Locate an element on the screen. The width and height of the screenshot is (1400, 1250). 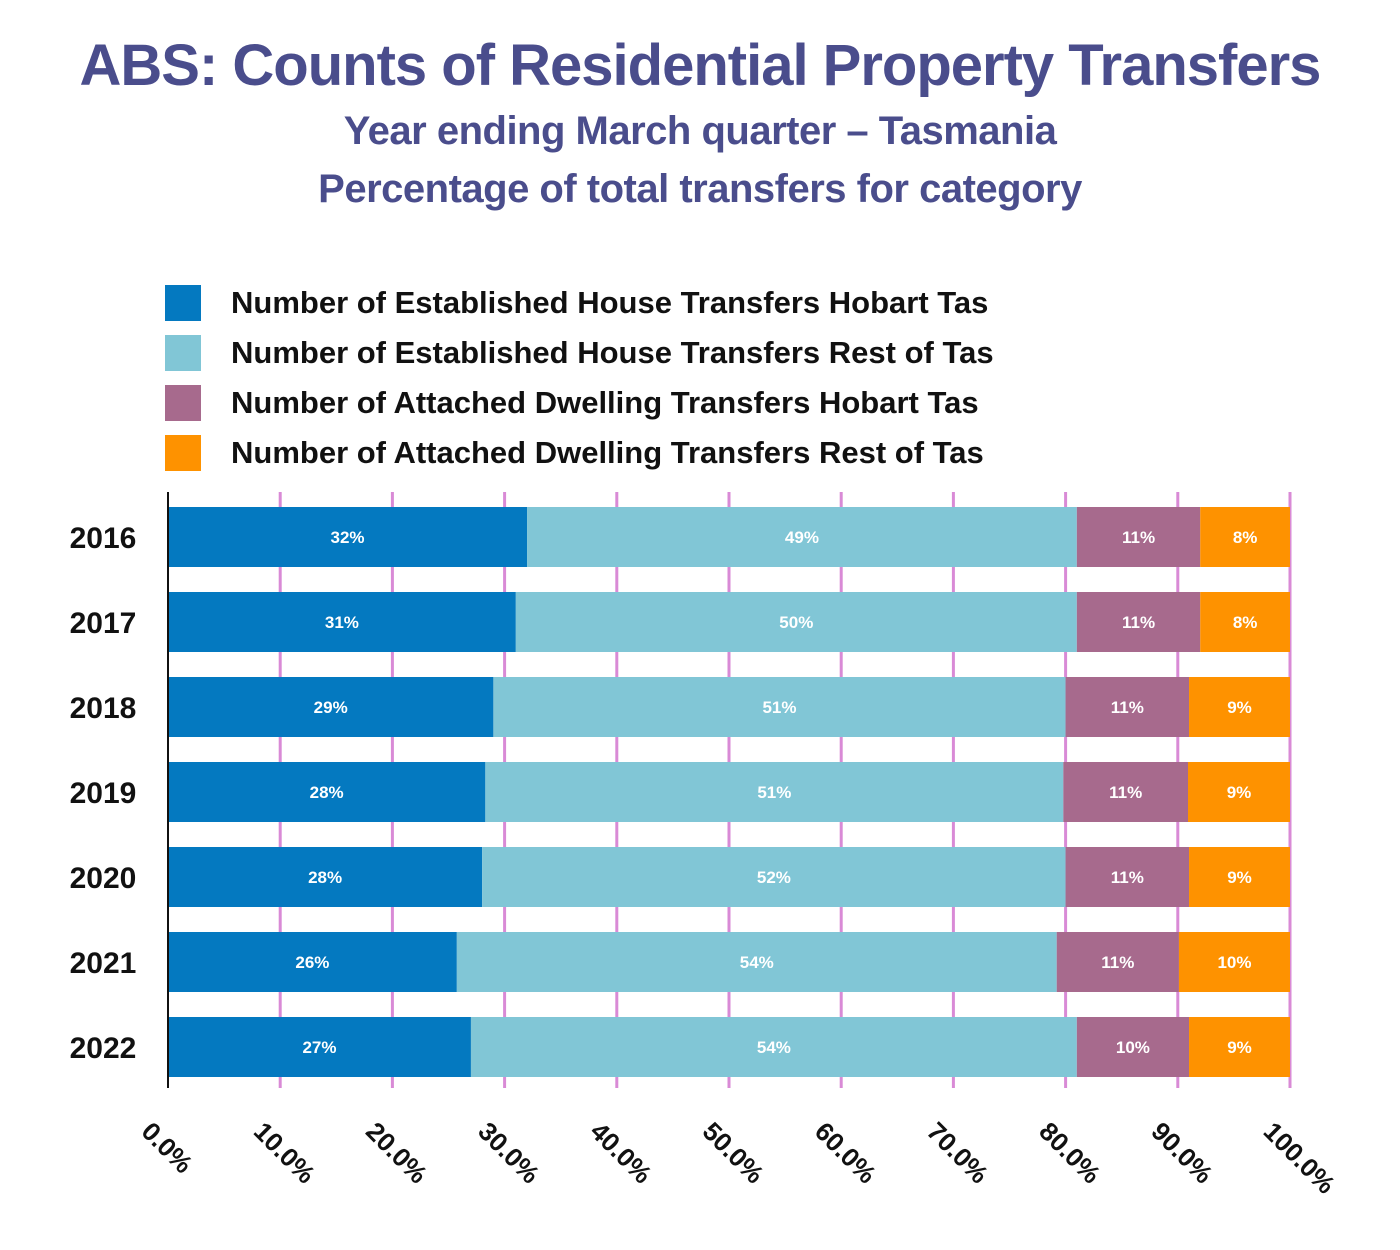
y-tick-label: 2020 is located at coordinates (103, 878).